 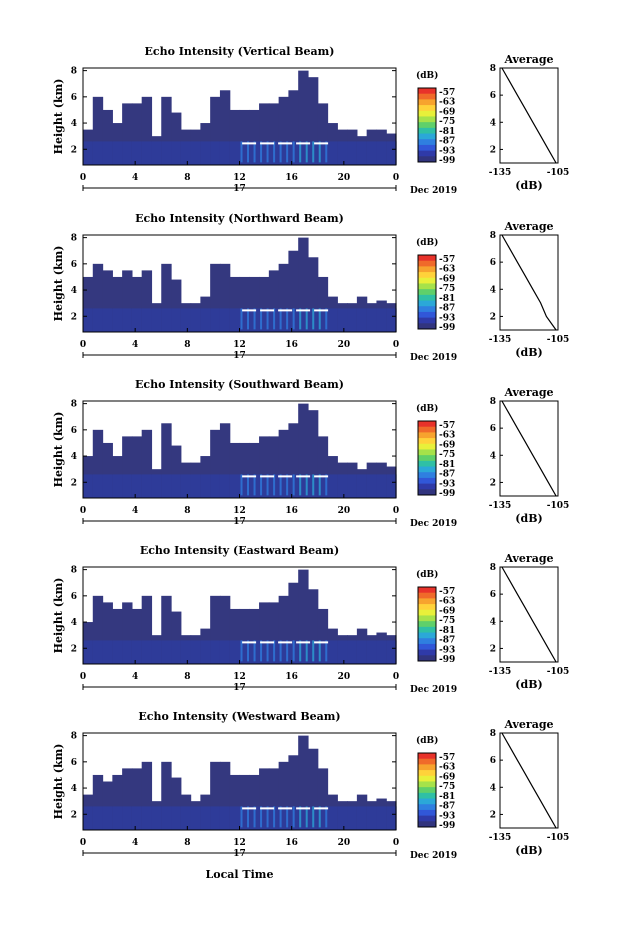 I want to click on y-tick-label: 2, so click(x=74, y=150).